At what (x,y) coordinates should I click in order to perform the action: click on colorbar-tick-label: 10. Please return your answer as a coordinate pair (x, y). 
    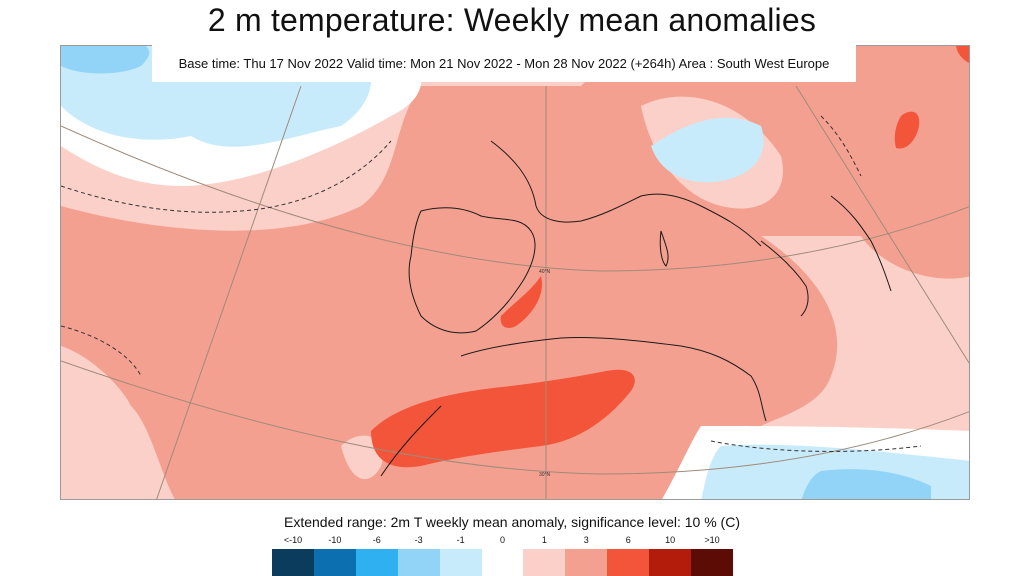
    Looking at the image, I should click on (670, 540).